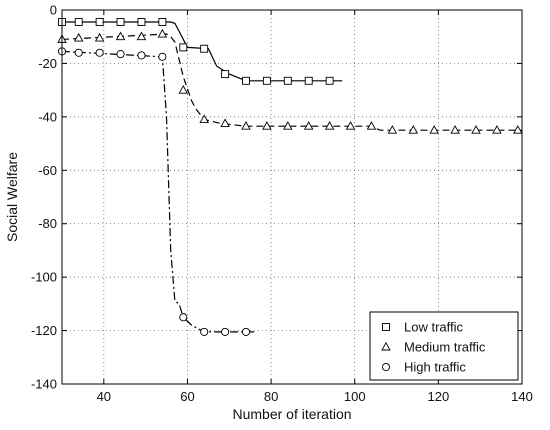  What do you see at coordinates (386, 346) in the screenshot?
I see `legend-marker-medium-traffic` at bounding box center [386, 346].